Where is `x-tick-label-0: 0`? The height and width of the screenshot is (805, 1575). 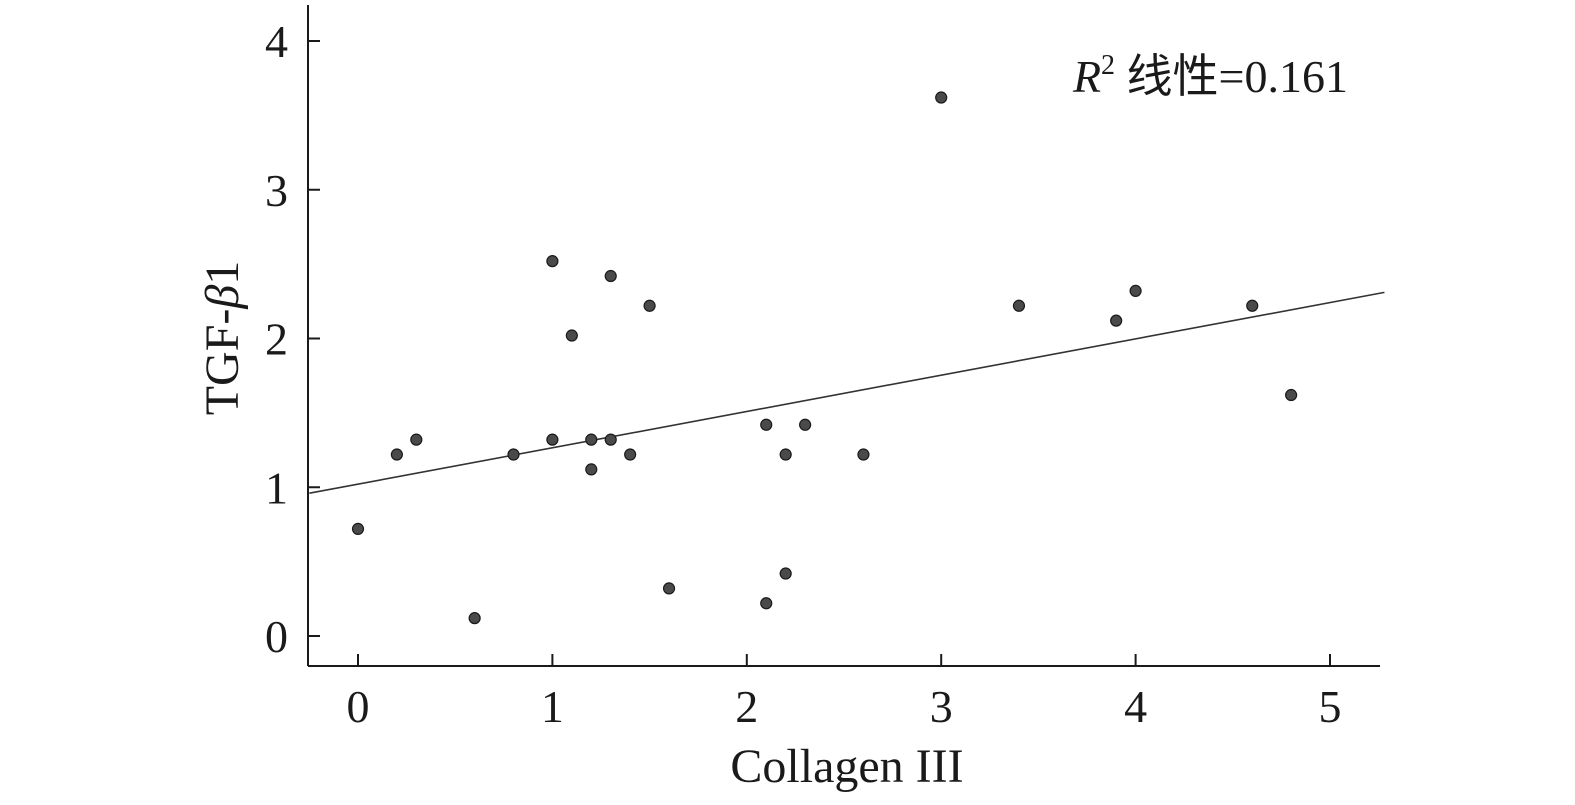
x-tick-label-0: 0 is located at coordinates (358, 706).